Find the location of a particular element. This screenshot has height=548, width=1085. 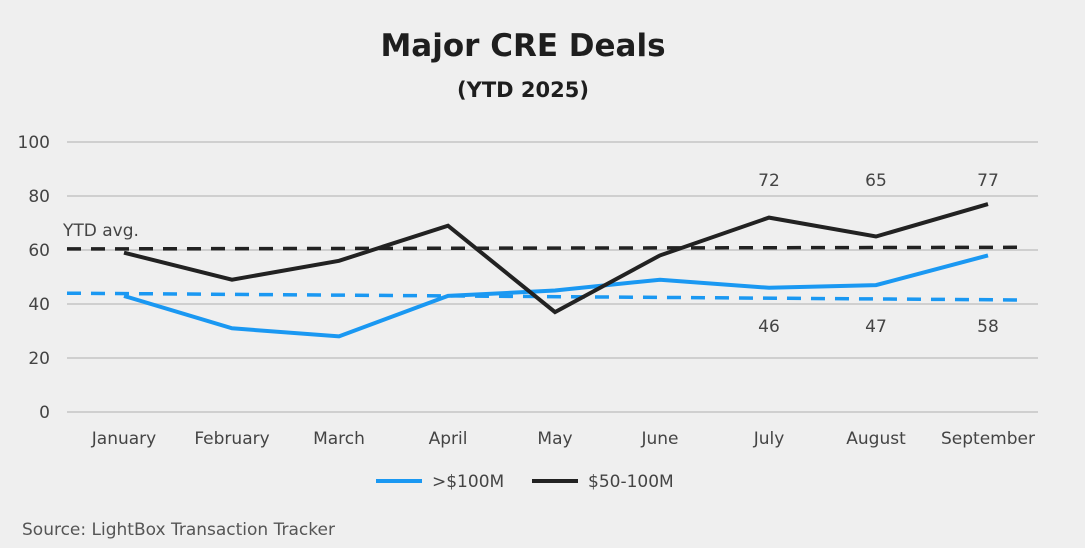

x-tick-label: March is located at coordinates (339, 439).